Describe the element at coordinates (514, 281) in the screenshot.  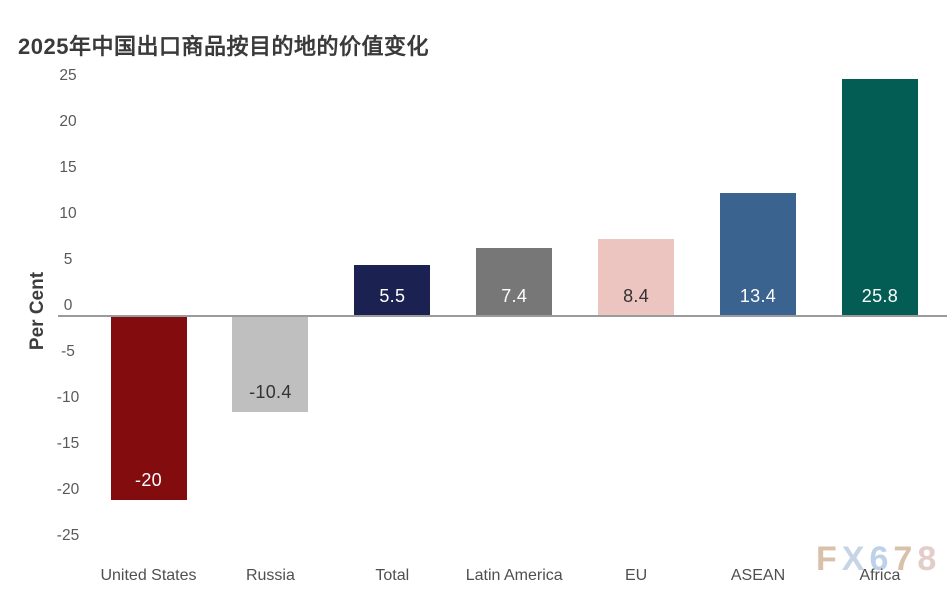
I see `bar-latin-america: 7.4` at that location.